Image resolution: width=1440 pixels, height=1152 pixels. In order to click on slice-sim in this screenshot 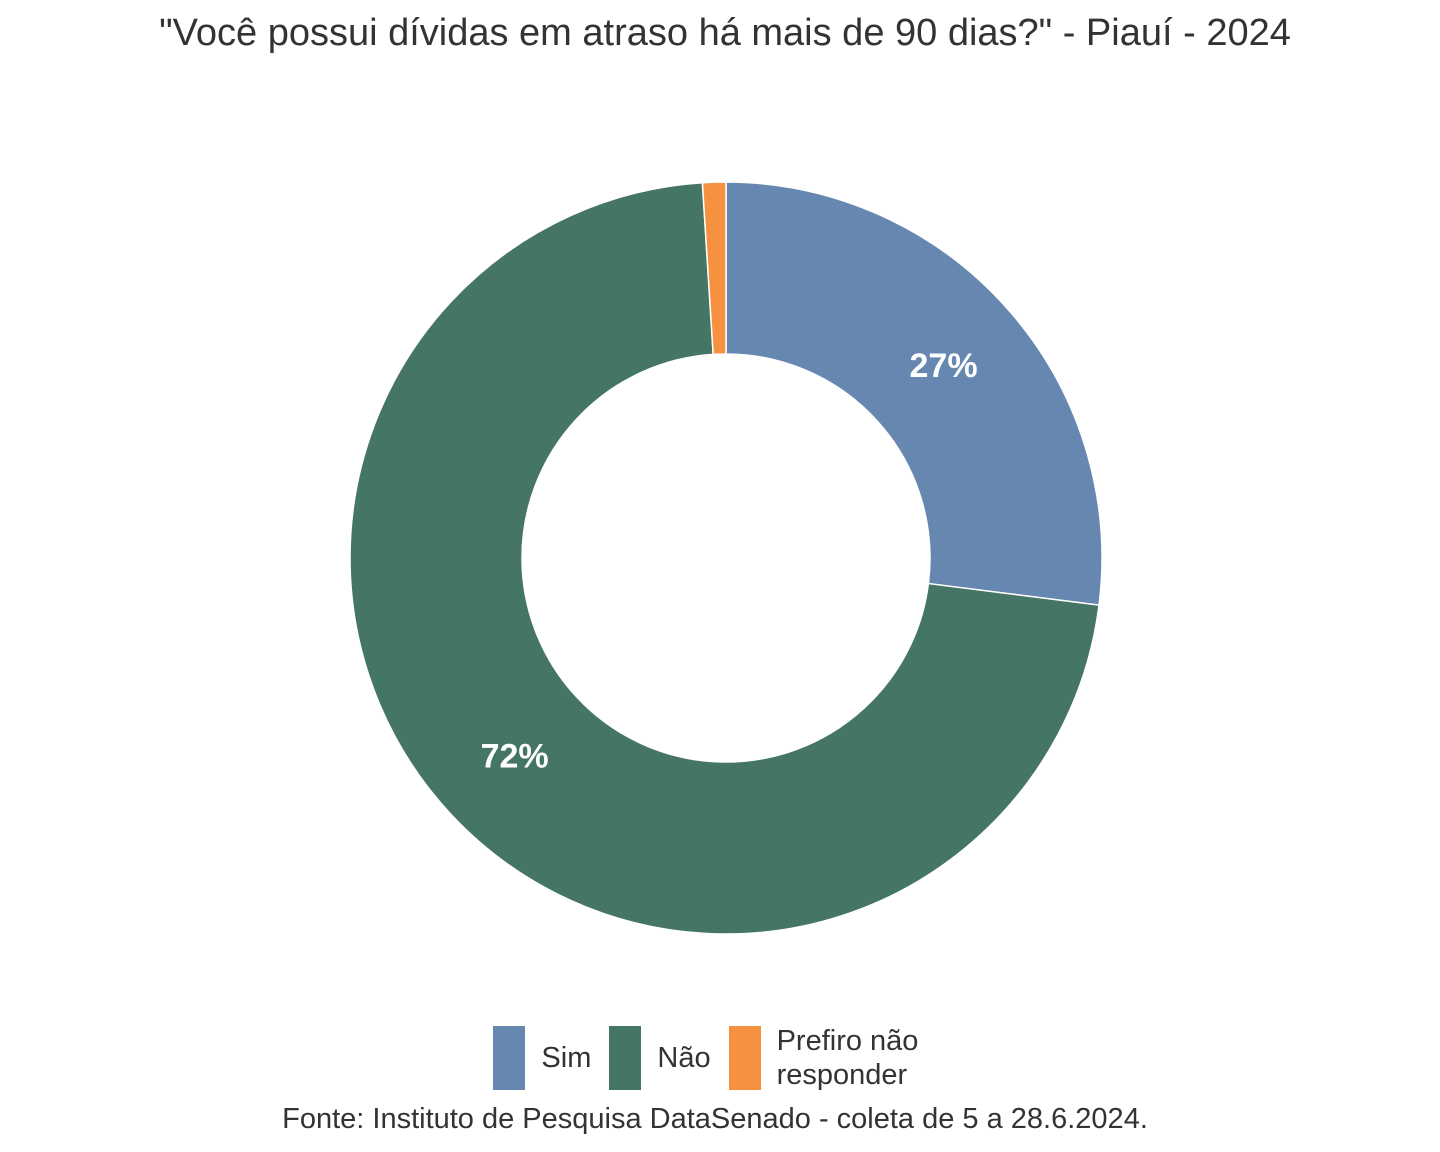, I will do `click(914, 393)`.